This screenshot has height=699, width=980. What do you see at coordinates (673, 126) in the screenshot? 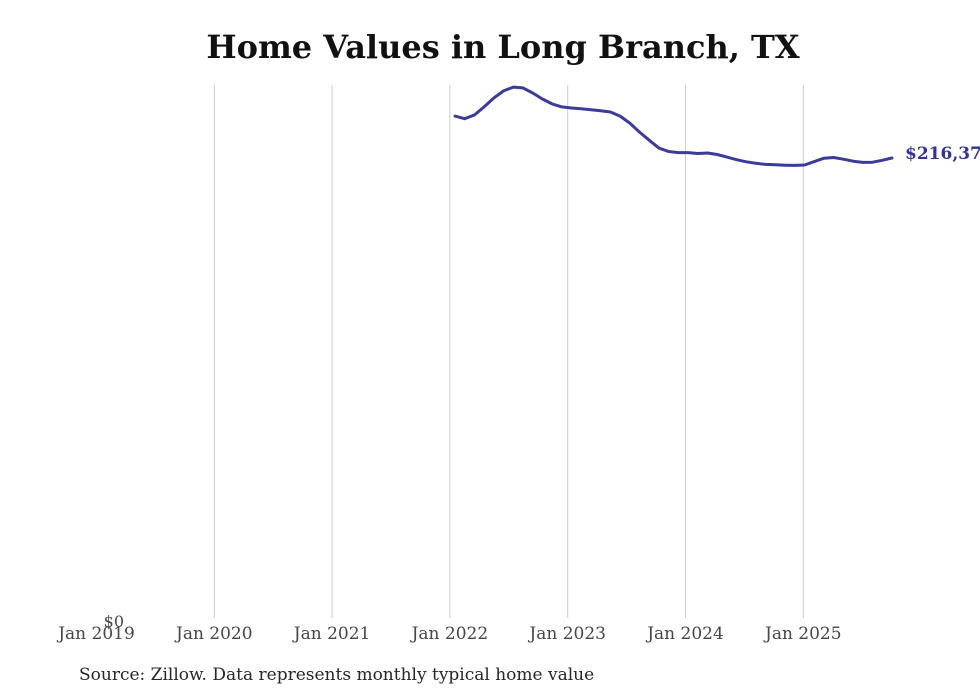
I see `home-value-line` at bounding box center [673, 126].